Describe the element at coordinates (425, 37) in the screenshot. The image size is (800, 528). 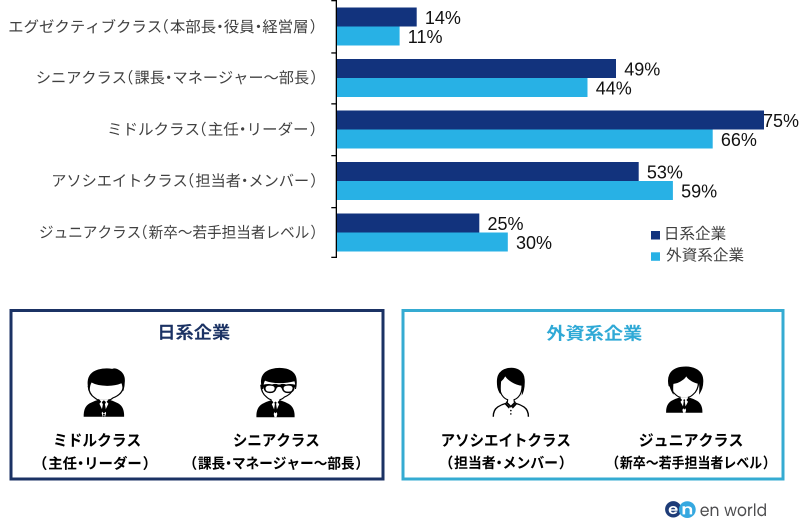
I see `svg-text: 11%` at that location.